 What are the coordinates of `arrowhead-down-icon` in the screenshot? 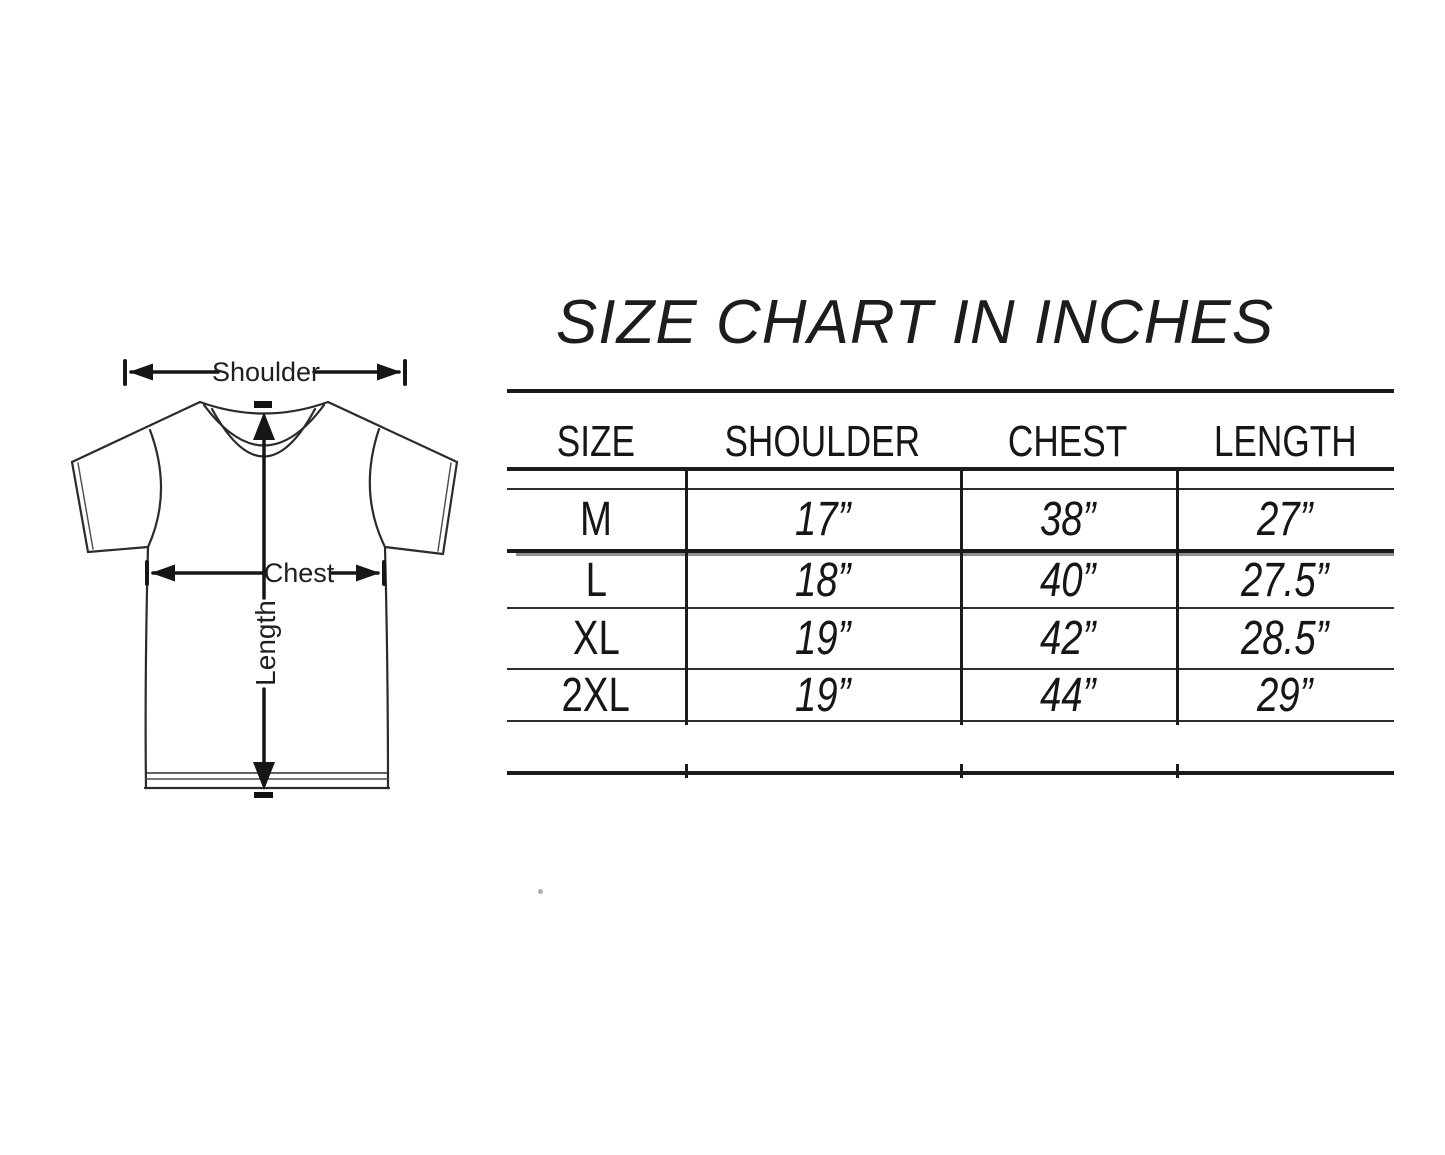 It's located at (264, 776).